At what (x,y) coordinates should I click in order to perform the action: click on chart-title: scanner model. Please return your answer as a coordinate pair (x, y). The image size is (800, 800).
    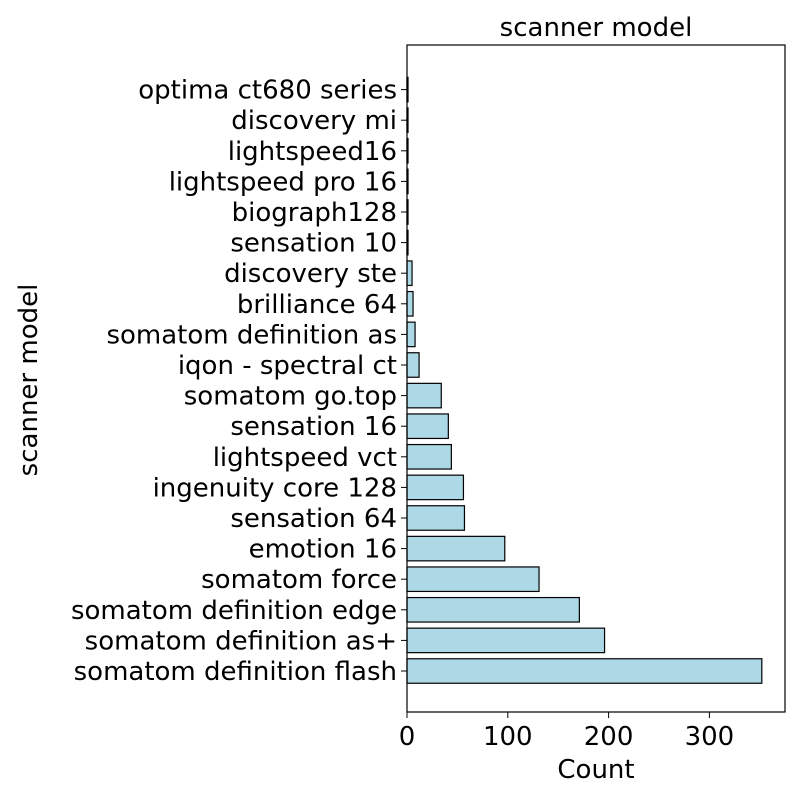
    Looking at the image, I should click on (596, 28).